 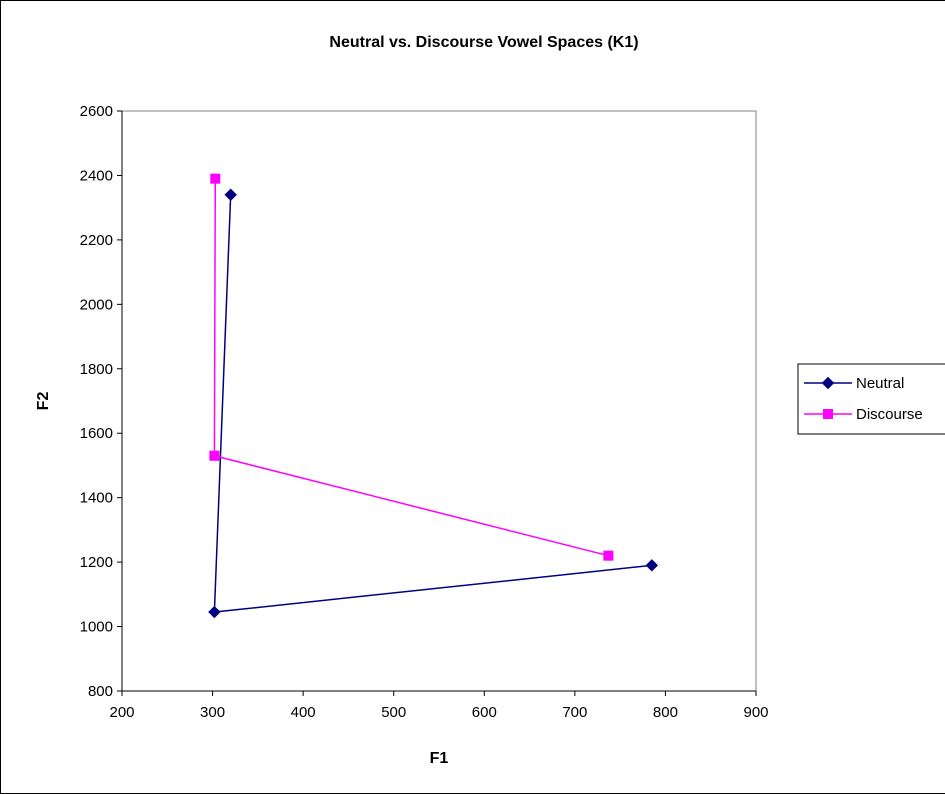 I want to click on legend: Neutral Discourse, so click(x=871, y=399).